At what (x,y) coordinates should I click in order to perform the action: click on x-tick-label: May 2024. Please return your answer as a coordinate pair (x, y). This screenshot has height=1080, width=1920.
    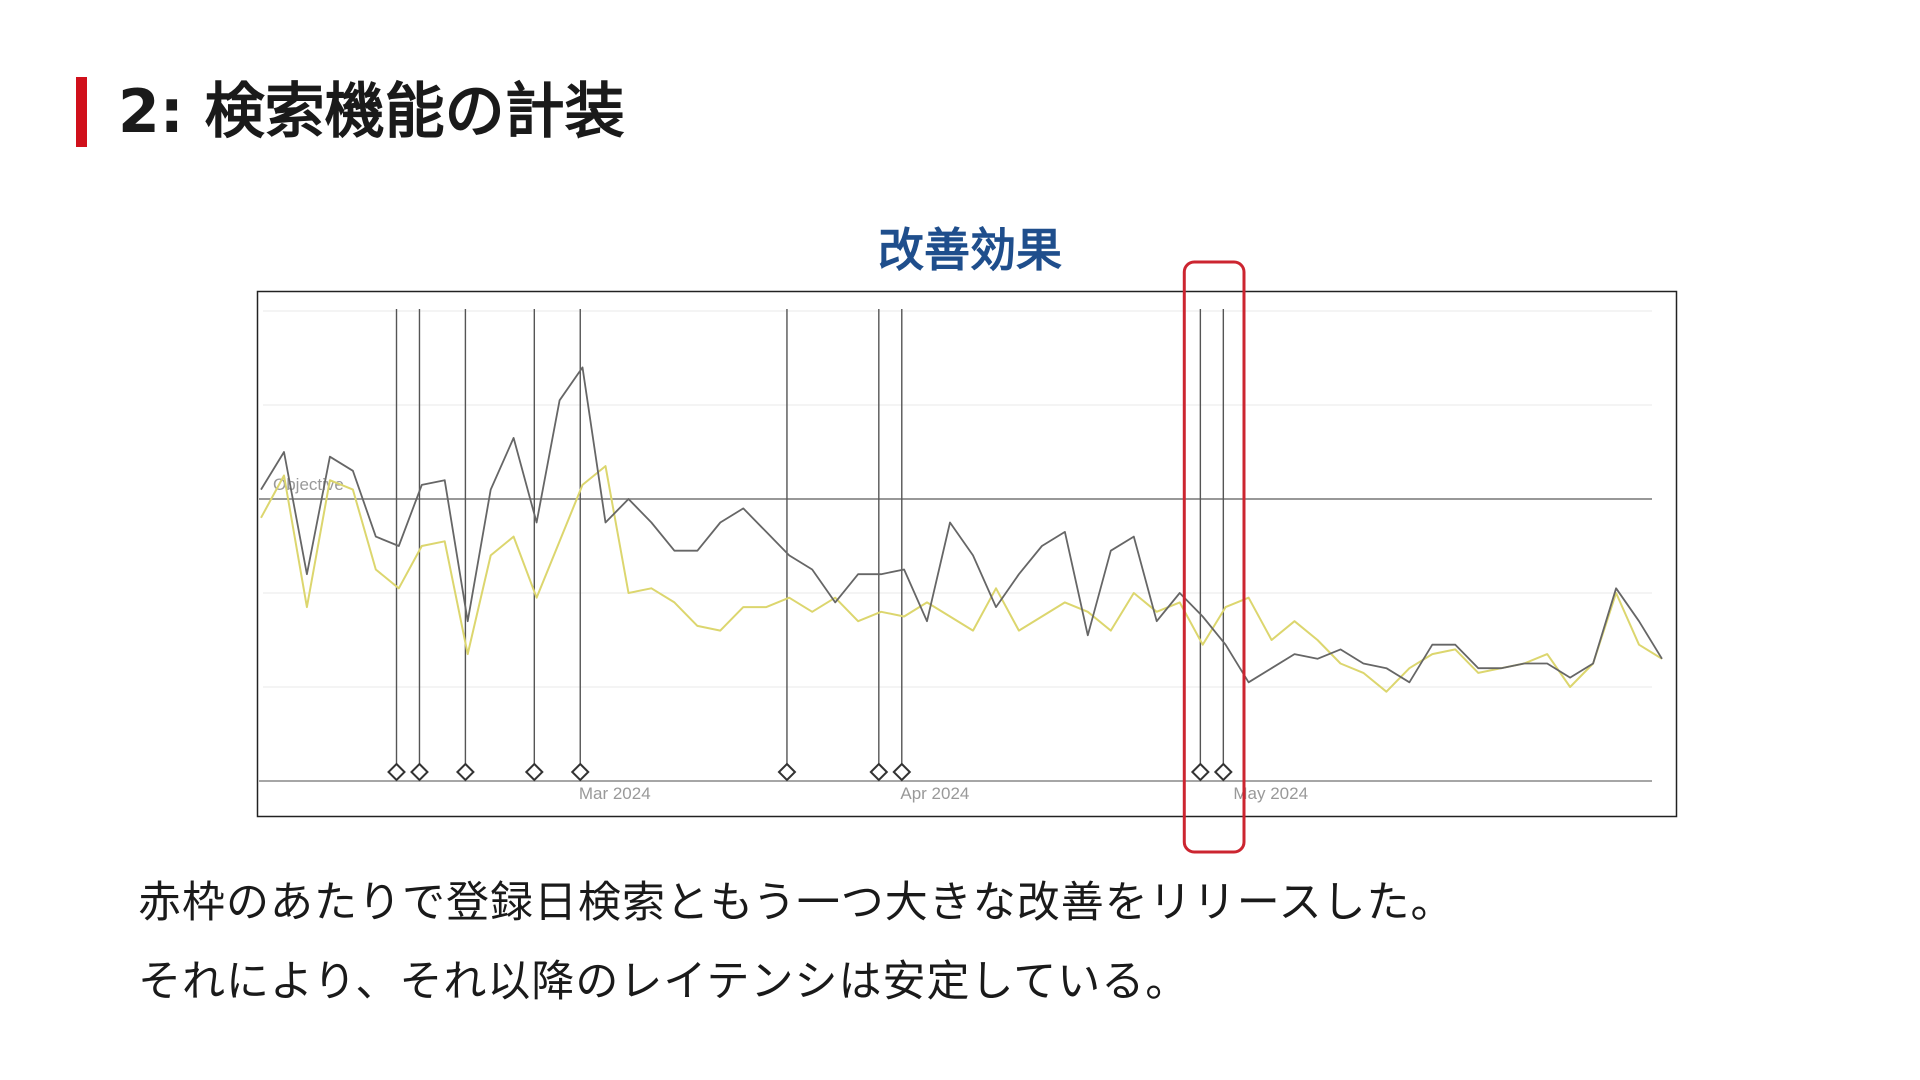
    Looking at the image, I should click on (1270, 793).